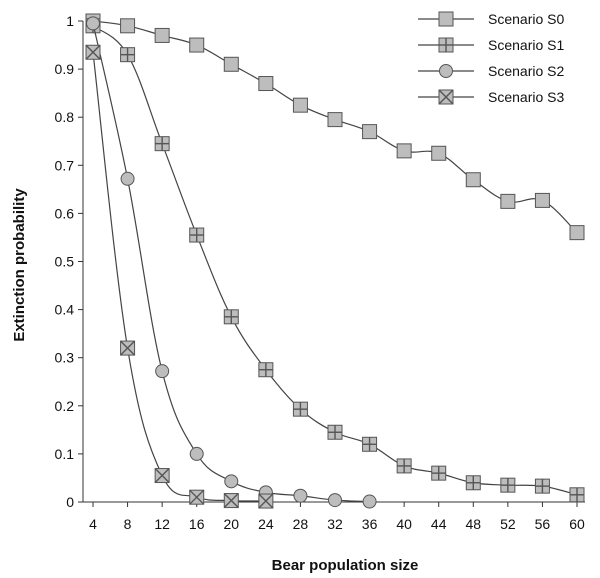  What do you see at coordinates (473, 524) in the screenshot?
I see `x-tick-label: 48` at bounding box center [473, 524].